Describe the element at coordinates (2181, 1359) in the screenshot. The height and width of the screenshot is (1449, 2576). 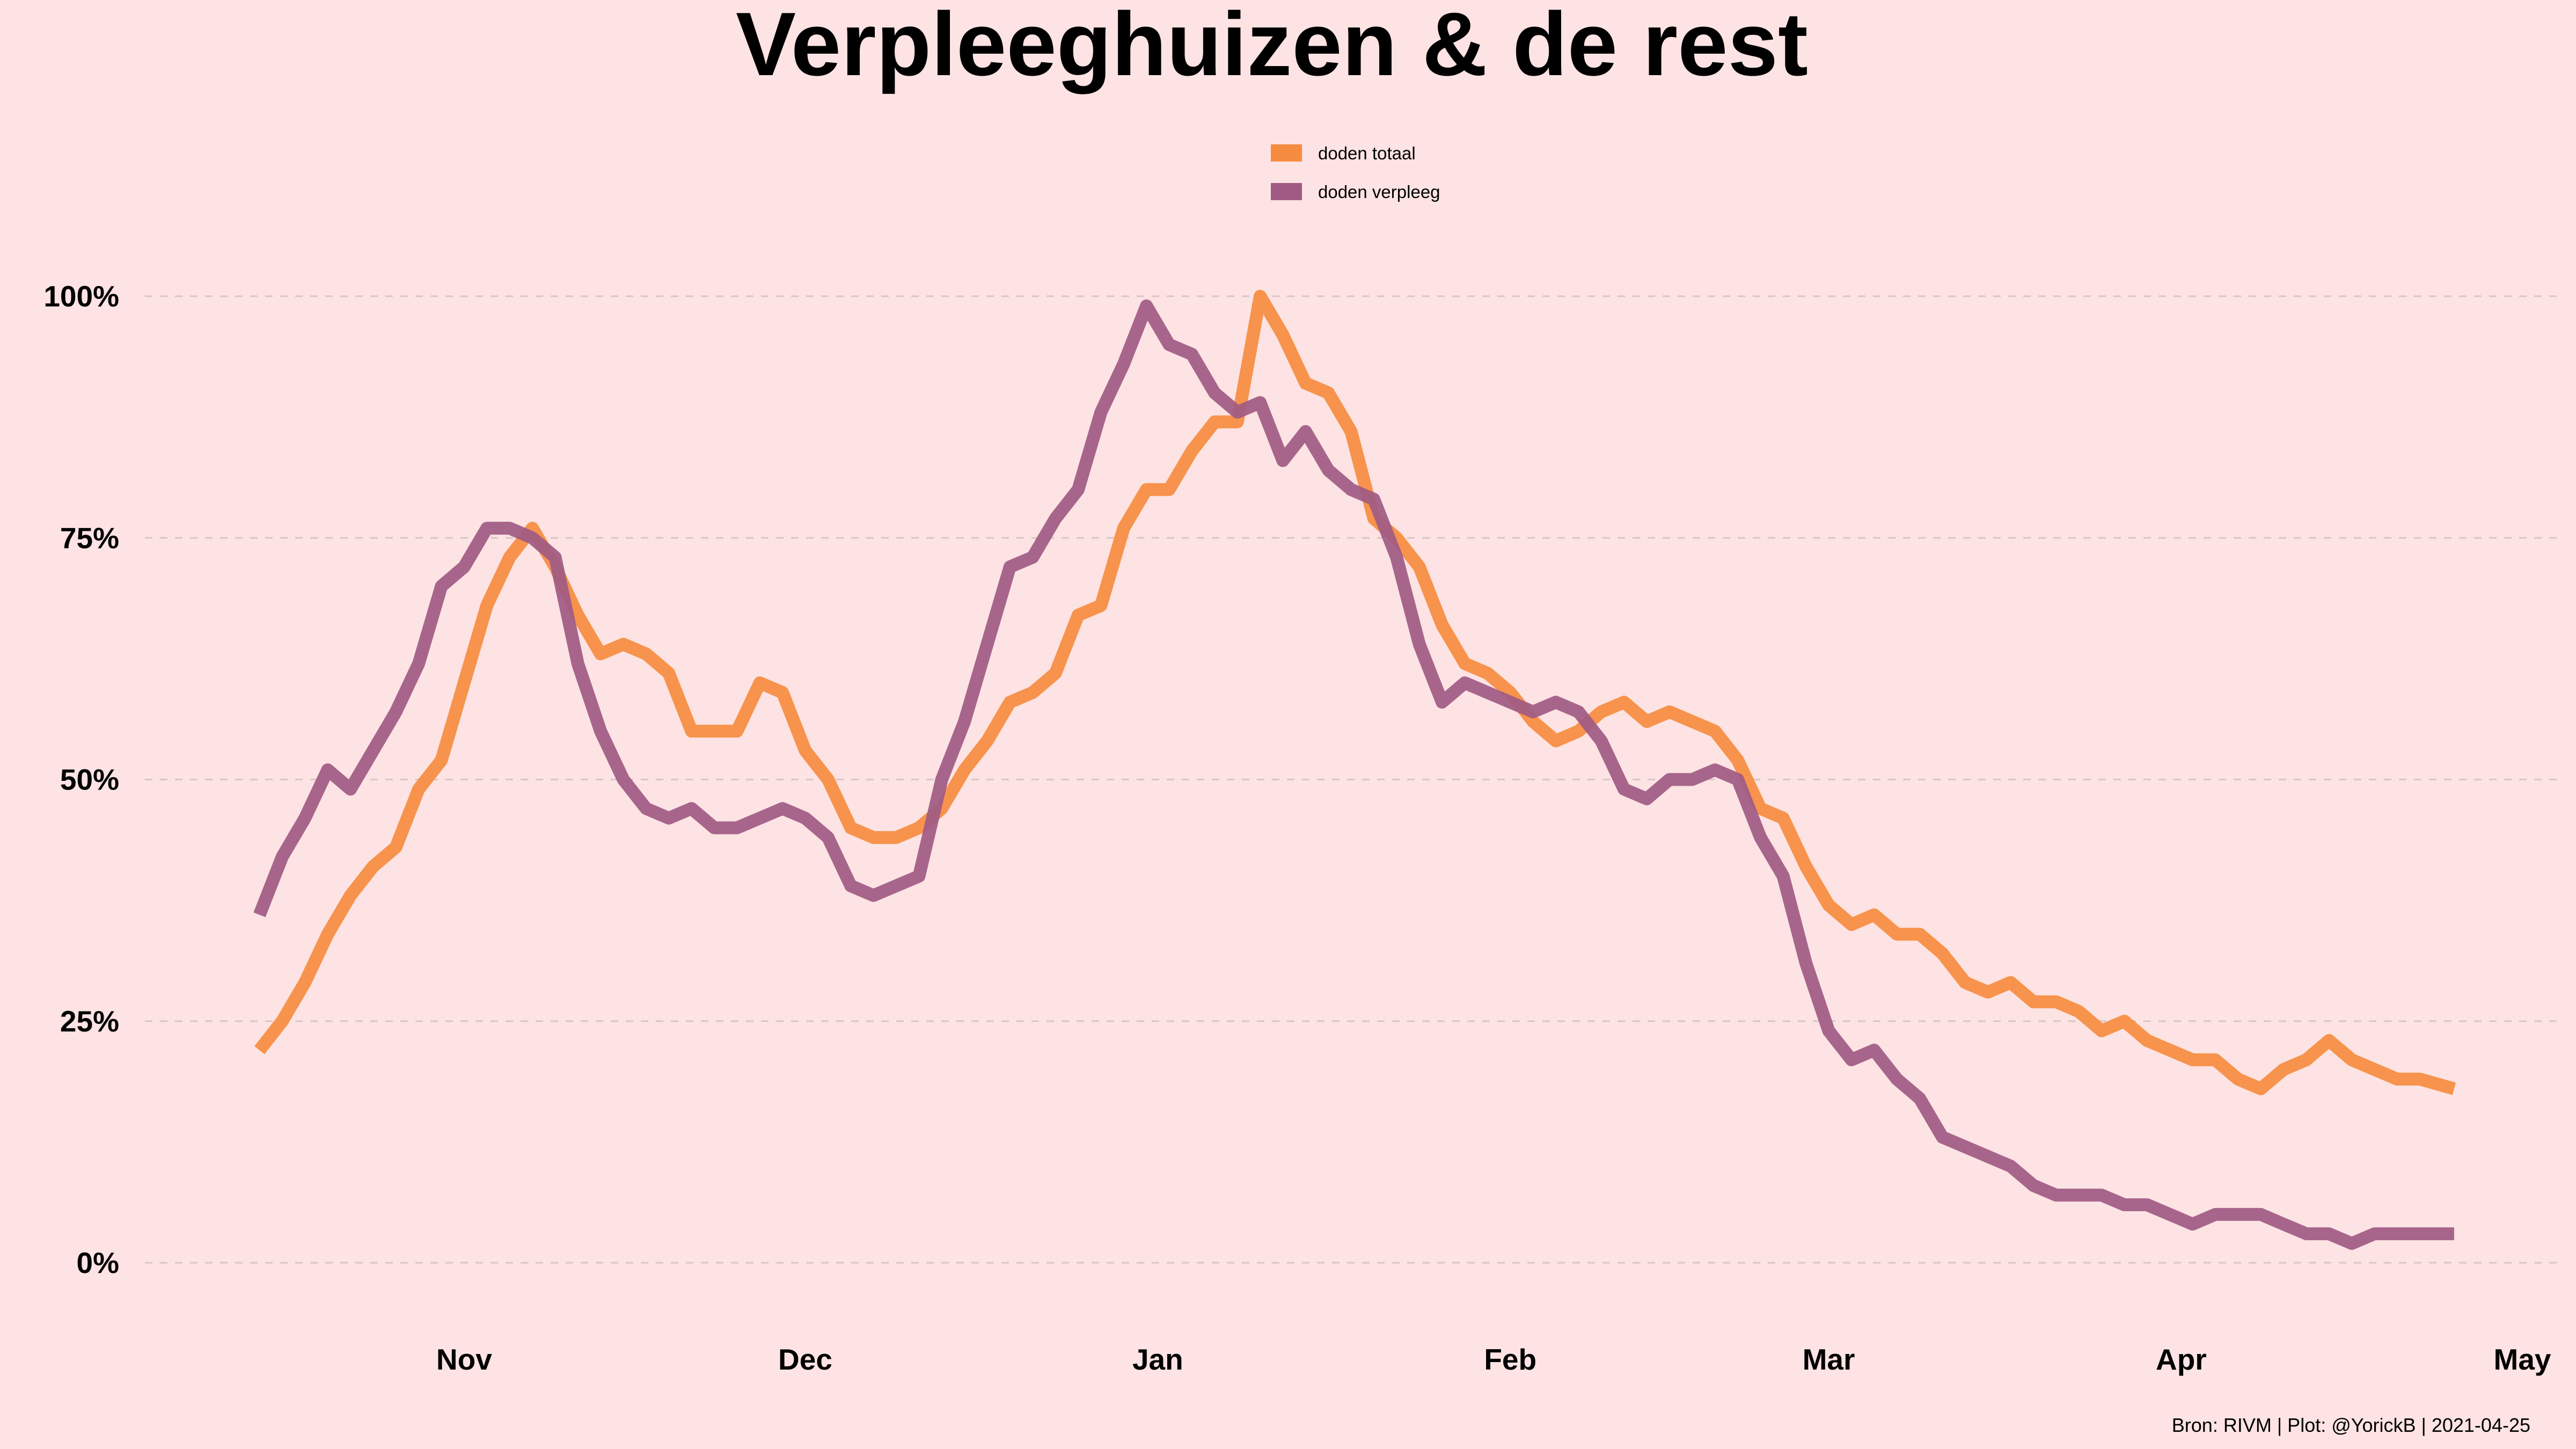
I see `x-tick-label: Apr` at that location.